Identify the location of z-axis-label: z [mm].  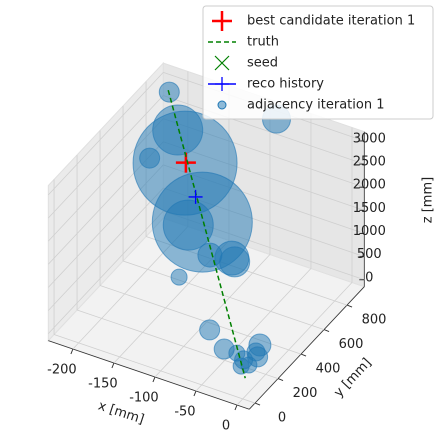
(428, 200).